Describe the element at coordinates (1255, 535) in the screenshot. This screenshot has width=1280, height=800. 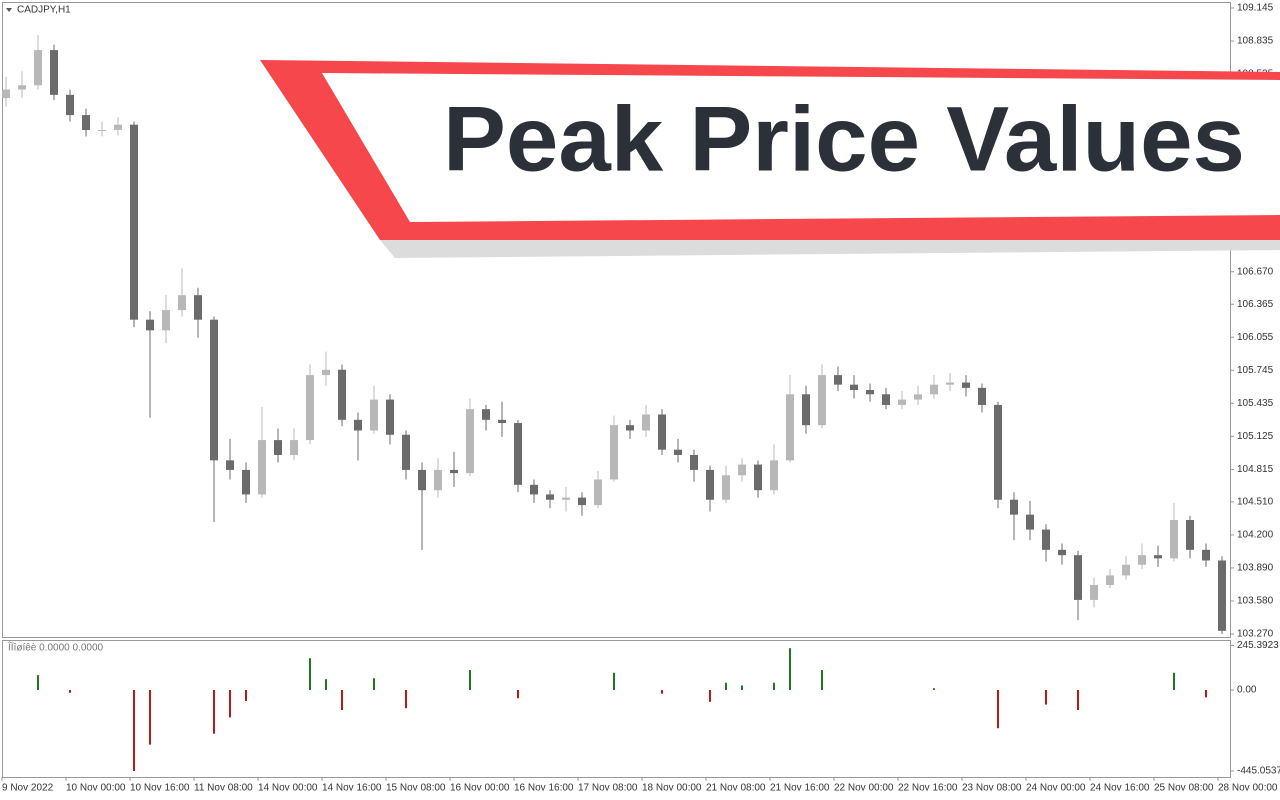
I see `y-tick-label: 104.200` at that location.